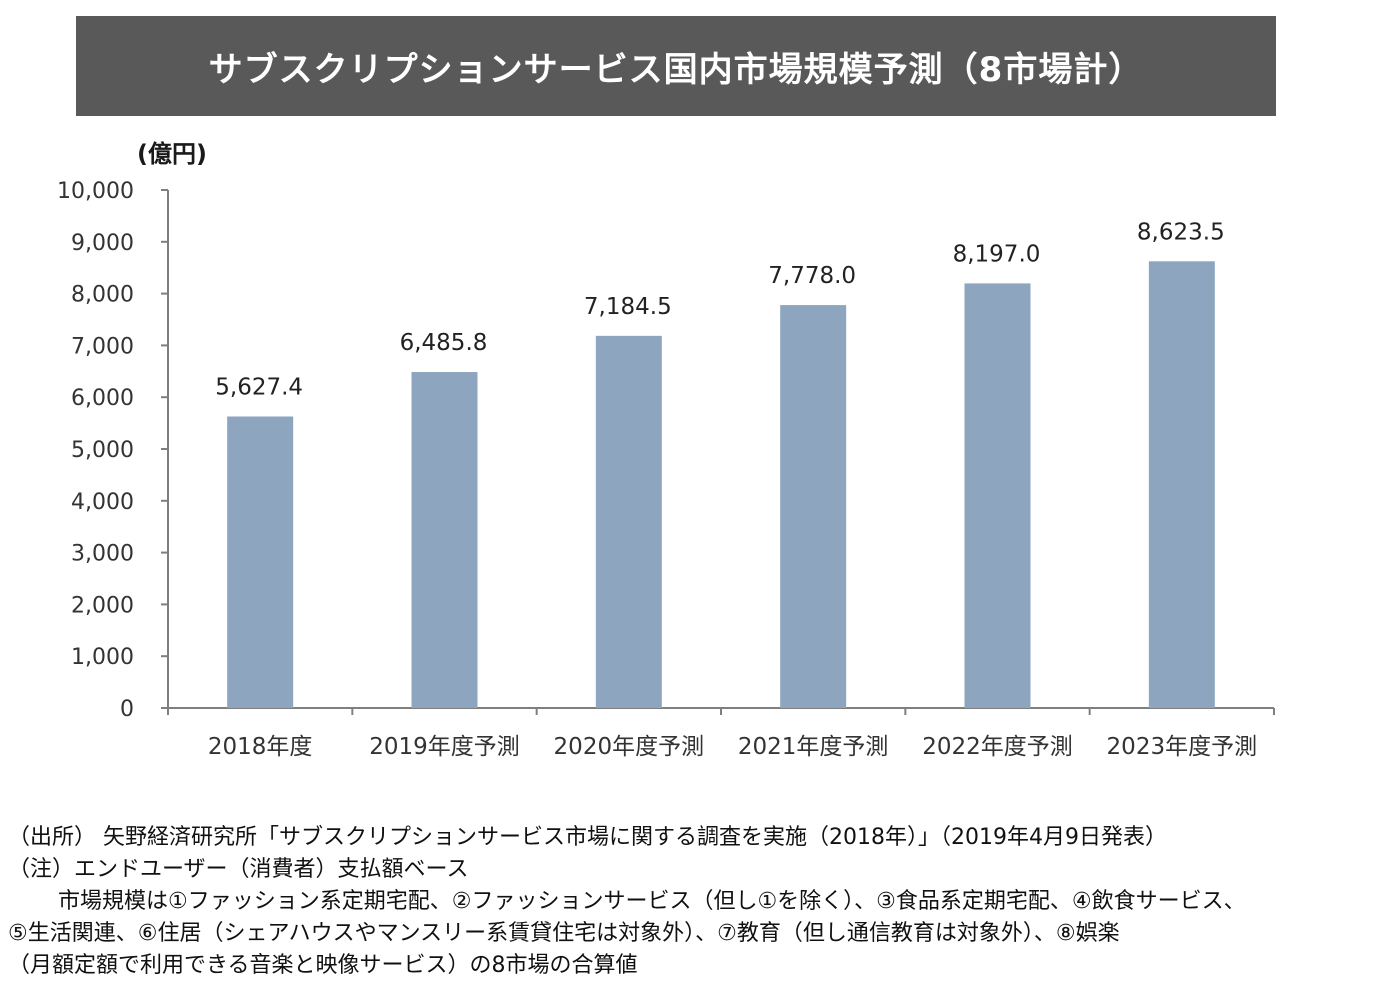 Image resolution: width=1400 pixels, height=990 pixels. Describe the element at coordinates (813, 747) in the screenshot. I see `x-tick-label: 2021年度予測` at that location.